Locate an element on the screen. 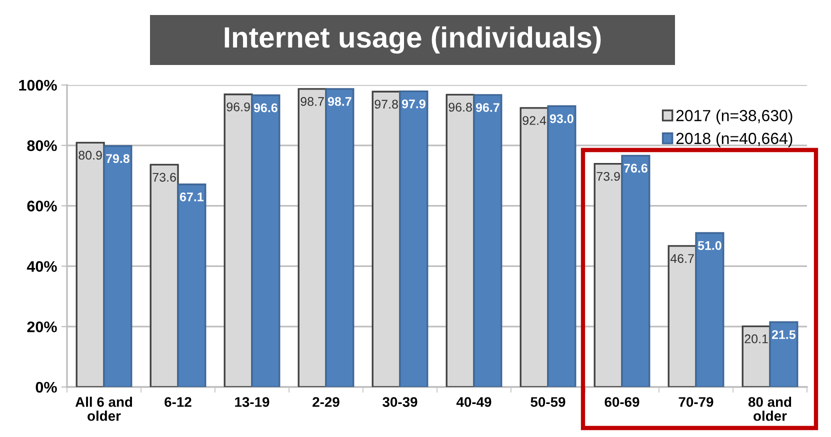 This screenshot has height=437, width=831. data-label: 93.0 is located at coordinates (562, 119).